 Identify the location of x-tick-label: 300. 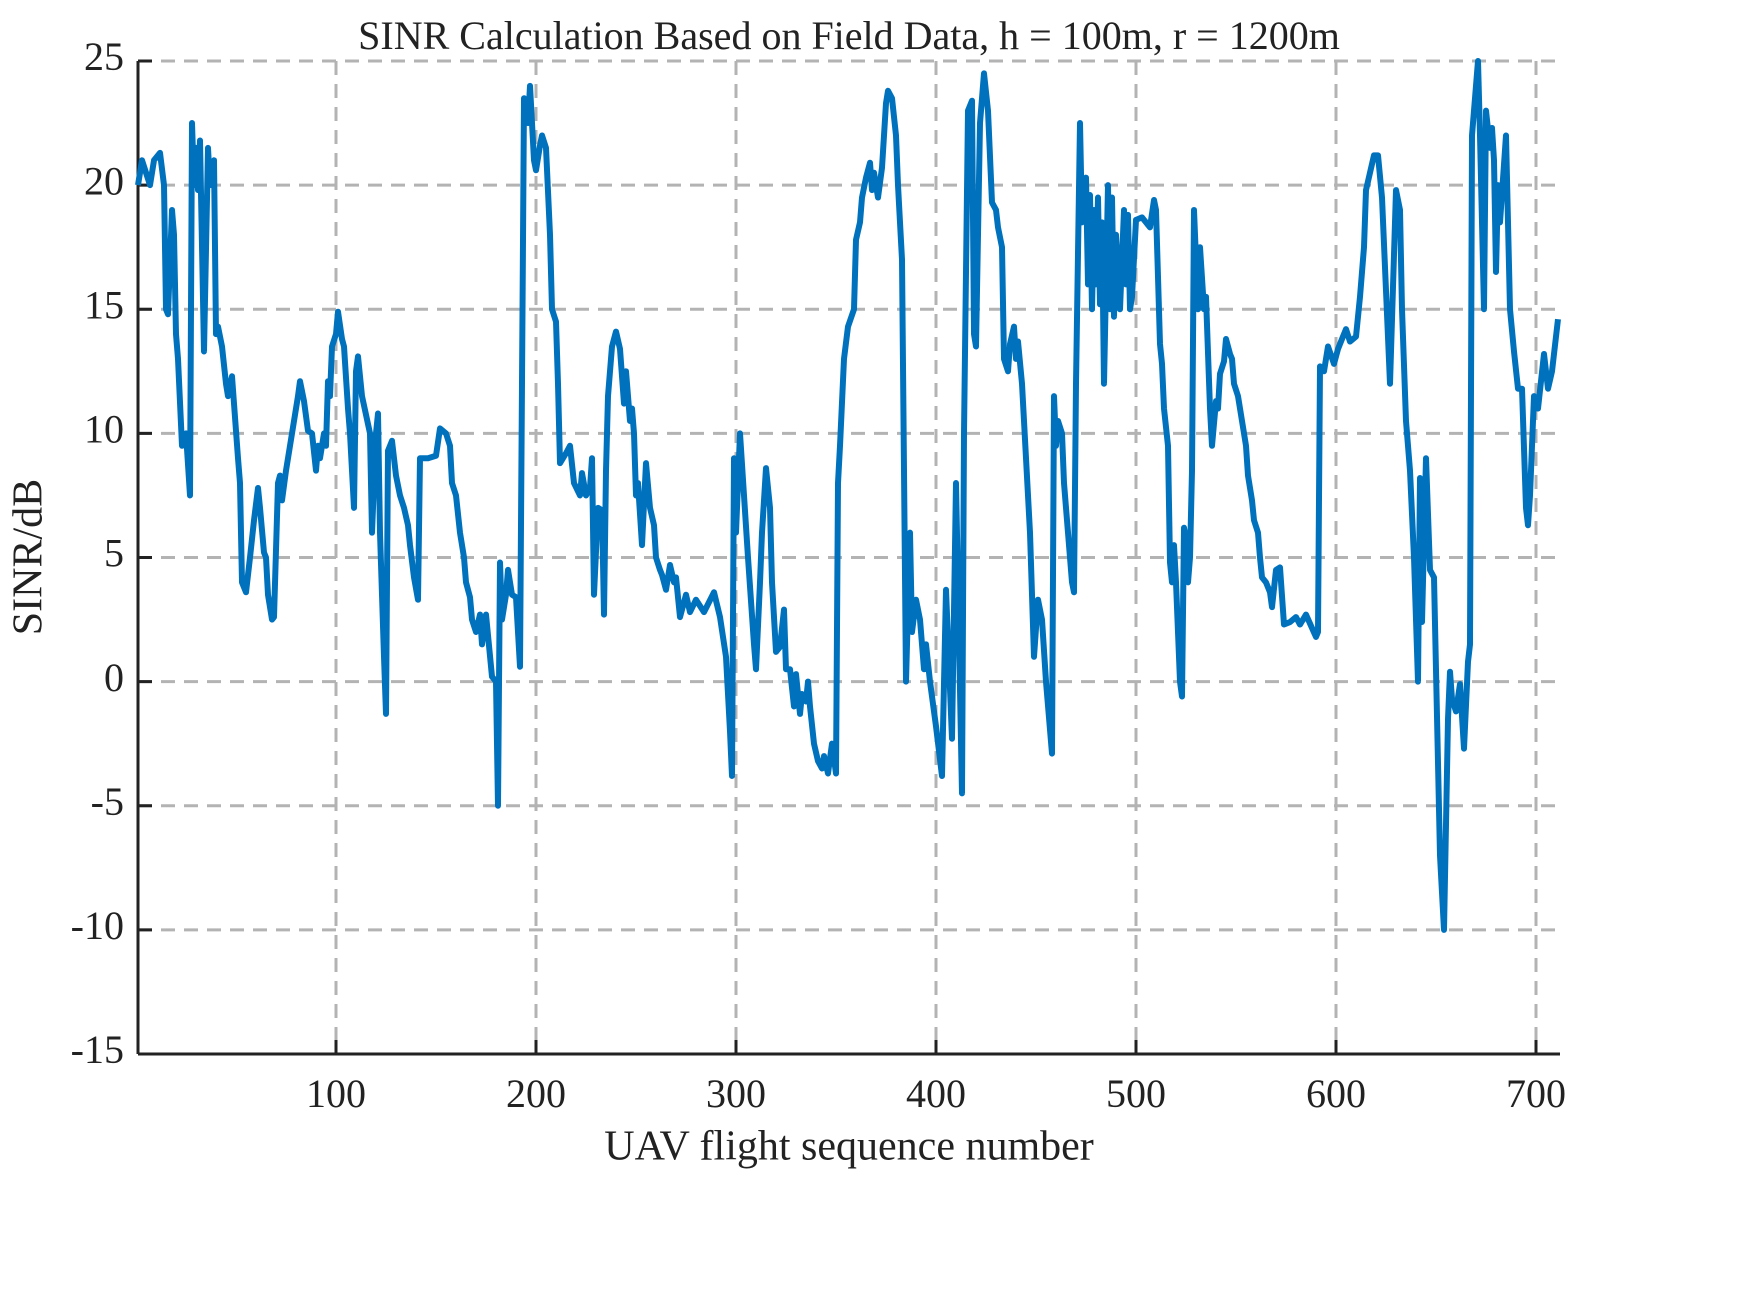
(736, 1093).